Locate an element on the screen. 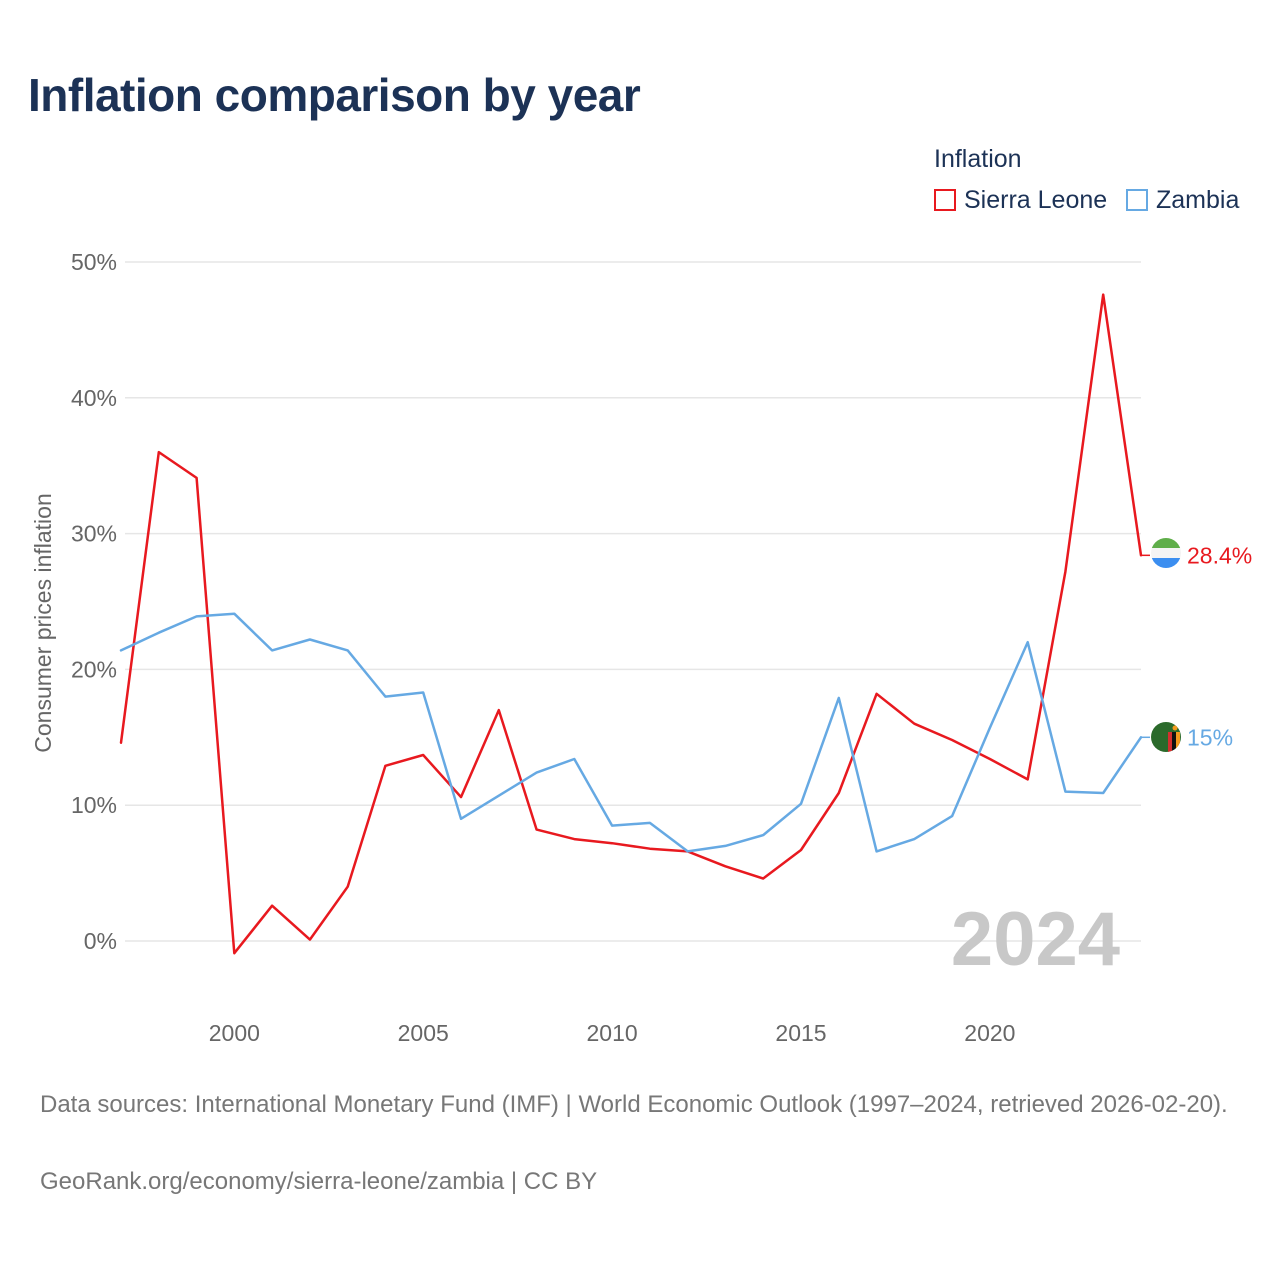 Image resolution: width=1280 pixels, height=1280 pixels. x-tick-label: 2000 is located at coordinates (234, 1033).